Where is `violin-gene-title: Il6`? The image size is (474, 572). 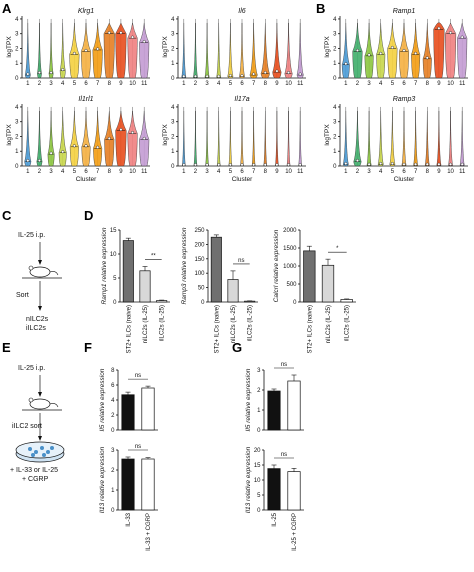
violin-gene-title: Il6 is located at coordinates (242, 11).